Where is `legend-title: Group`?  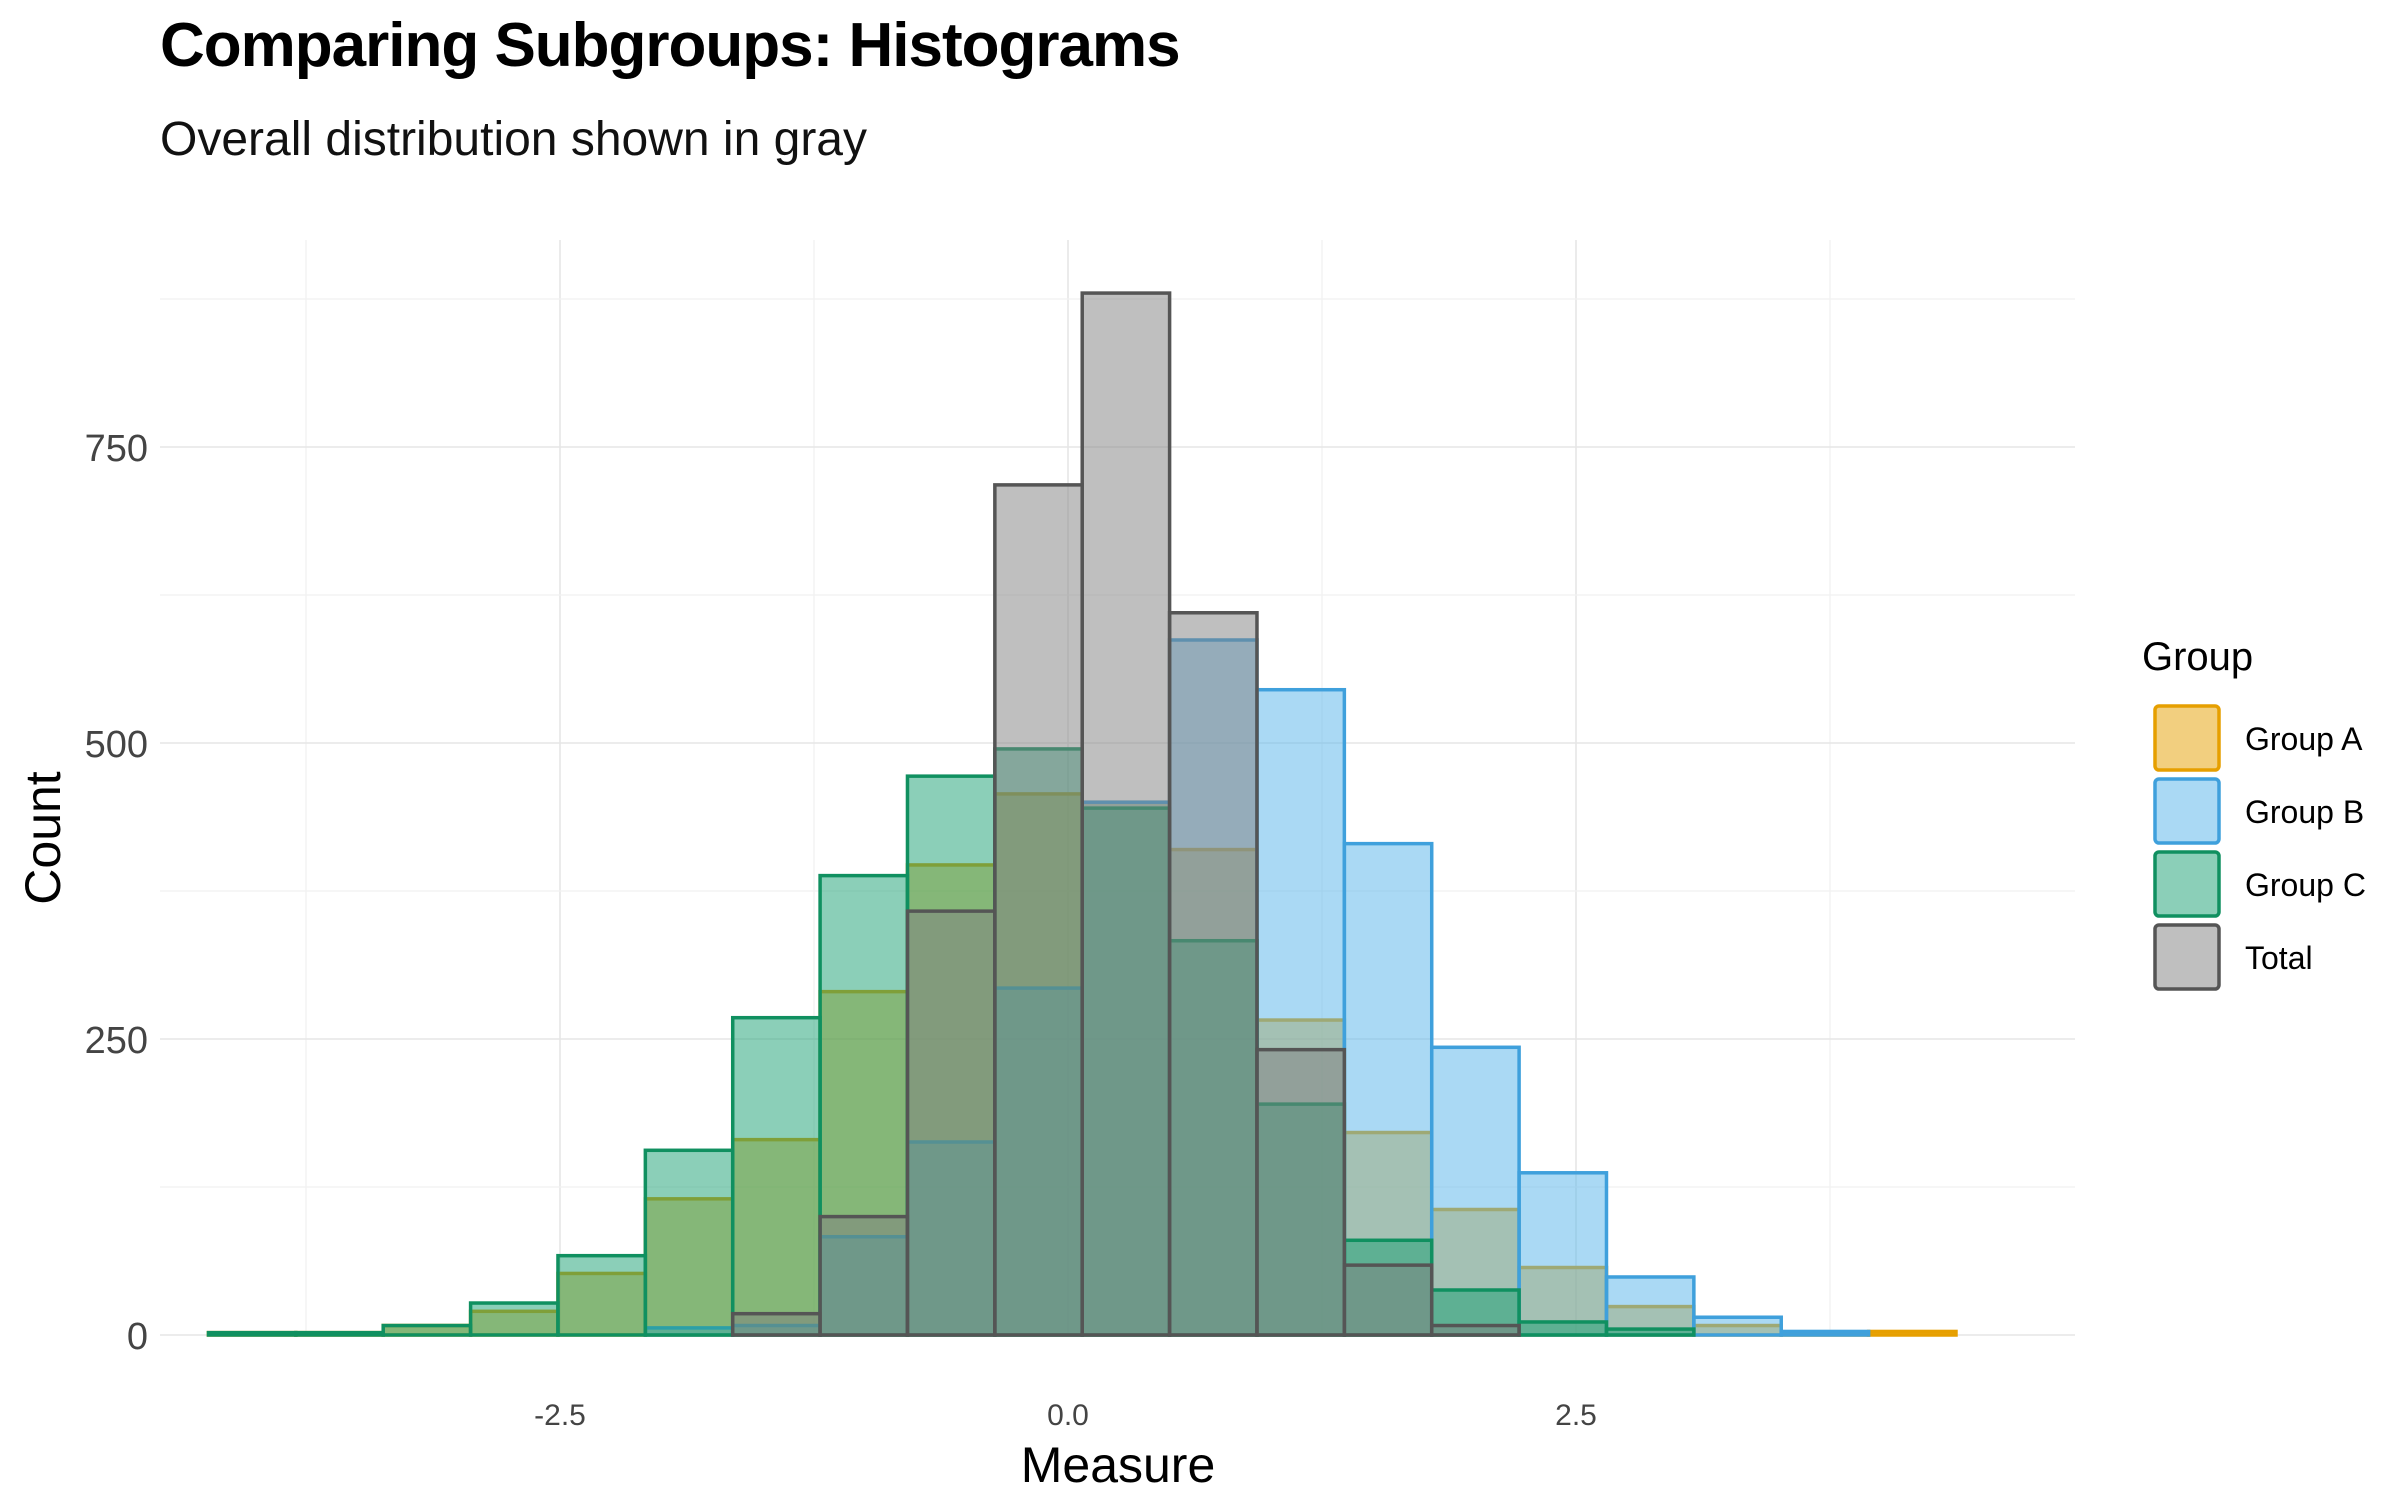
legend-title: Group is located at coordinates (2197, 657).